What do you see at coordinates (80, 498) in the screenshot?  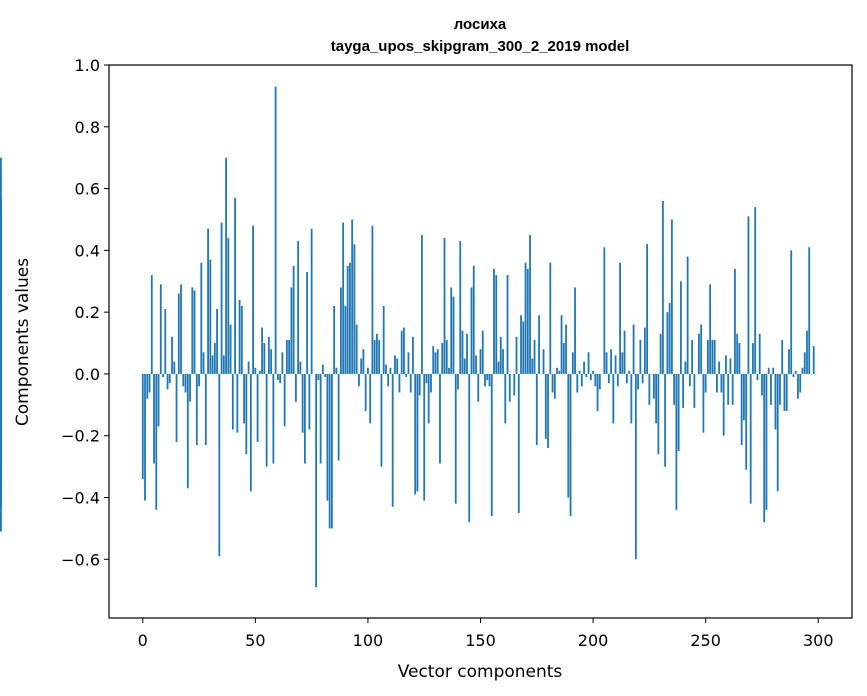 I see `y-tick-label: −0.4` at bounding box center [80, 498].